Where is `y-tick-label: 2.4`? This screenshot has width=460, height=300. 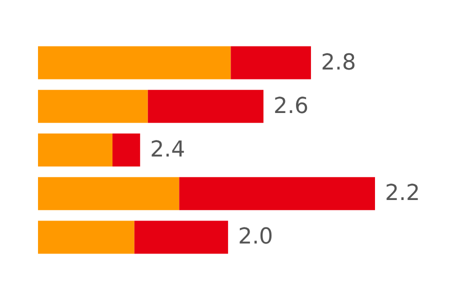 y-tick-label: 2.4 is located at coordinates (168, 150).